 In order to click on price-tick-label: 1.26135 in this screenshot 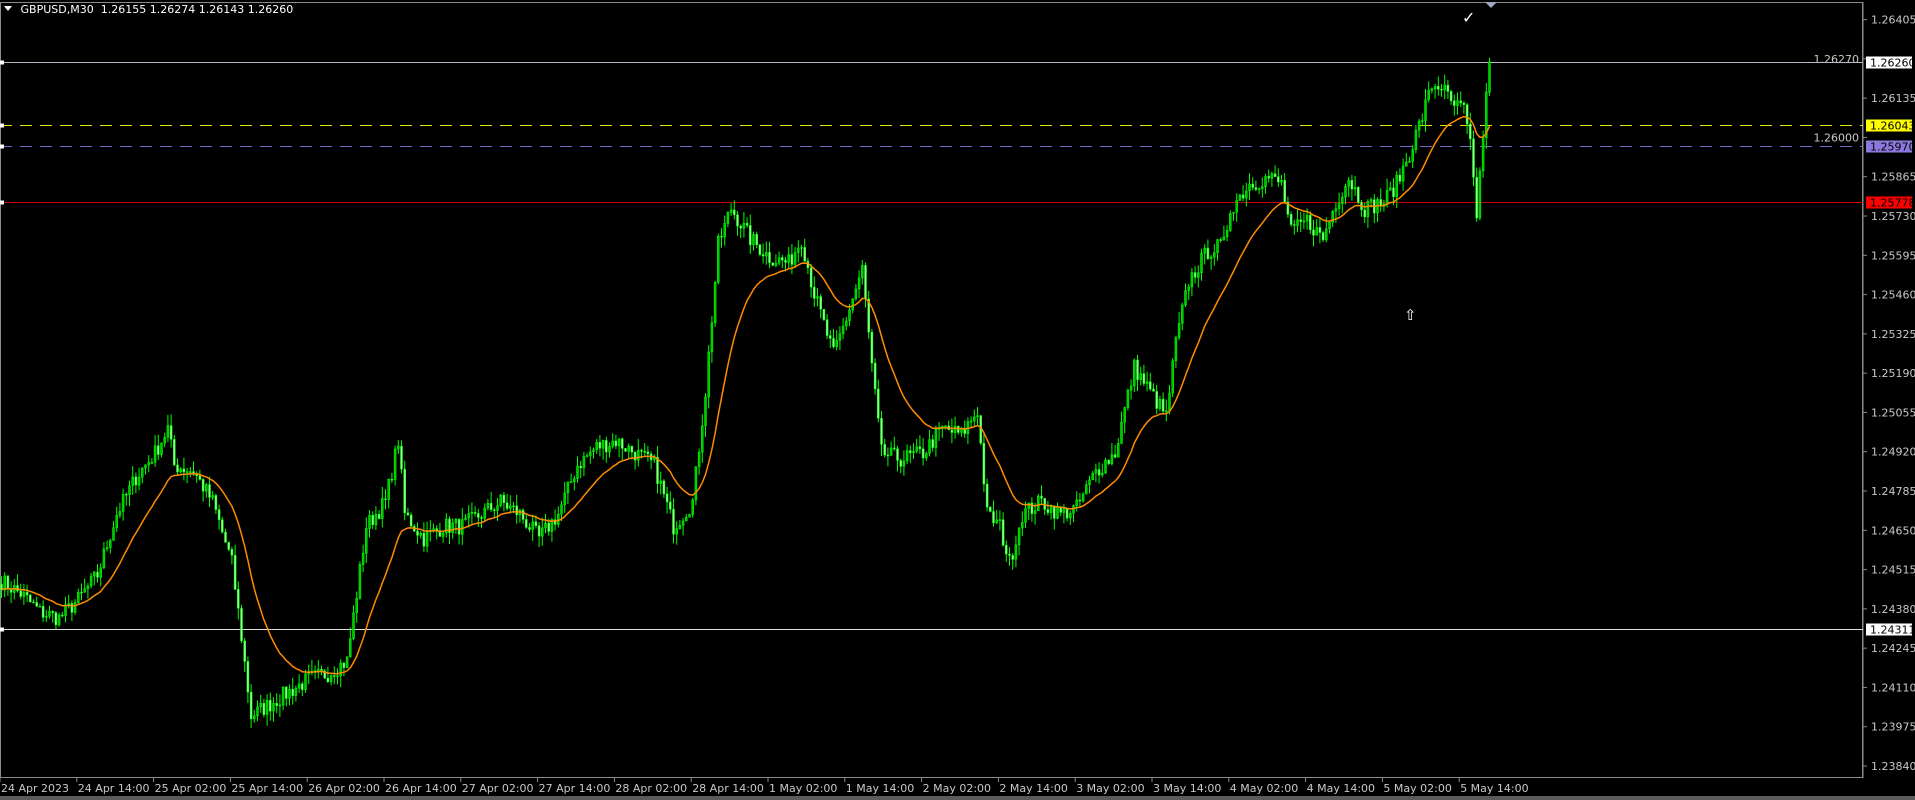, I will do `click(1893, 98)`.